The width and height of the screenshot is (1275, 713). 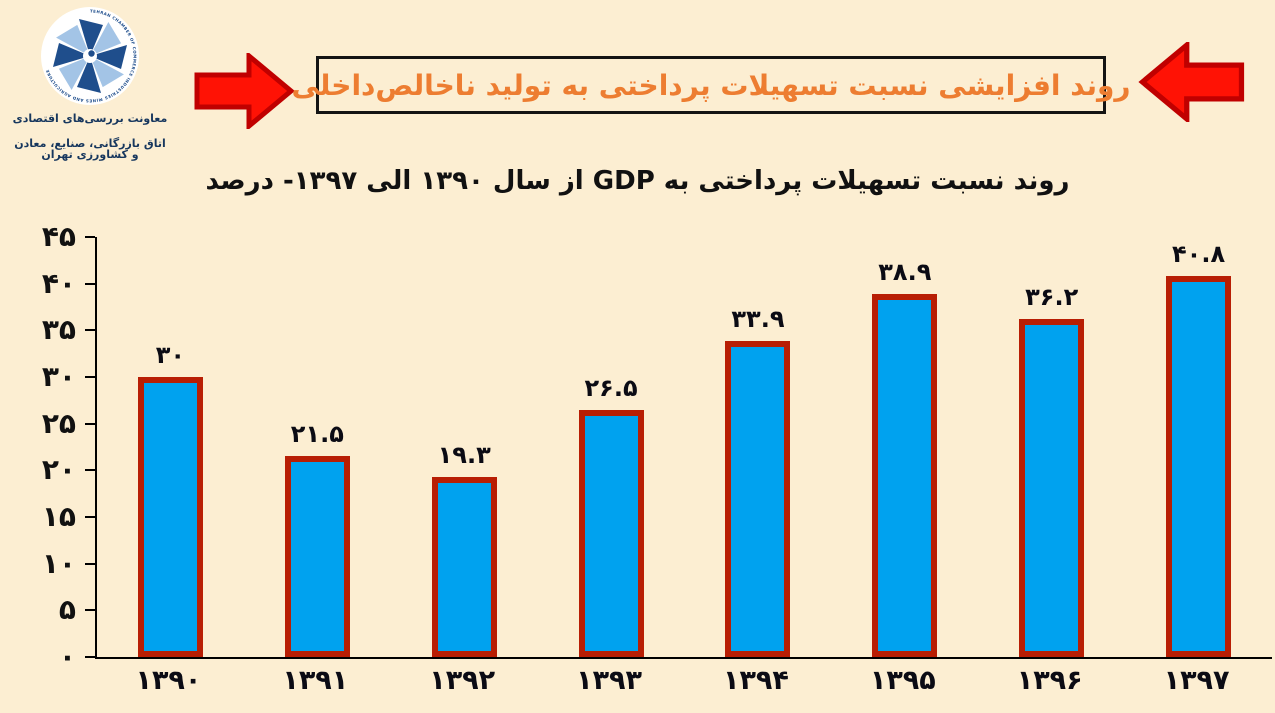 What do you see at coordinates (58, 330) in the screenshot?
I see `y-axis-tick-label: ۳۵` at bounding box center [58, 330].